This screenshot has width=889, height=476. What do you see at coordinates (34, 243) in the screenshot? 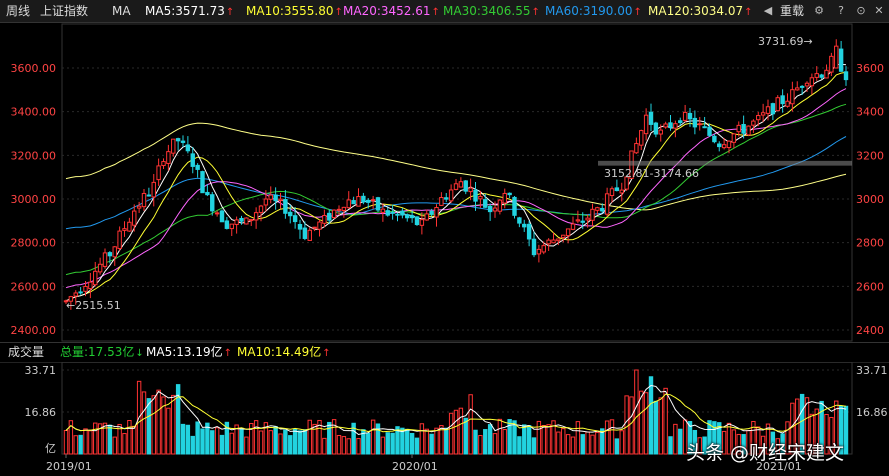
I see `price-tick-label-left: 2800.00` at bounding box center [34, 243].